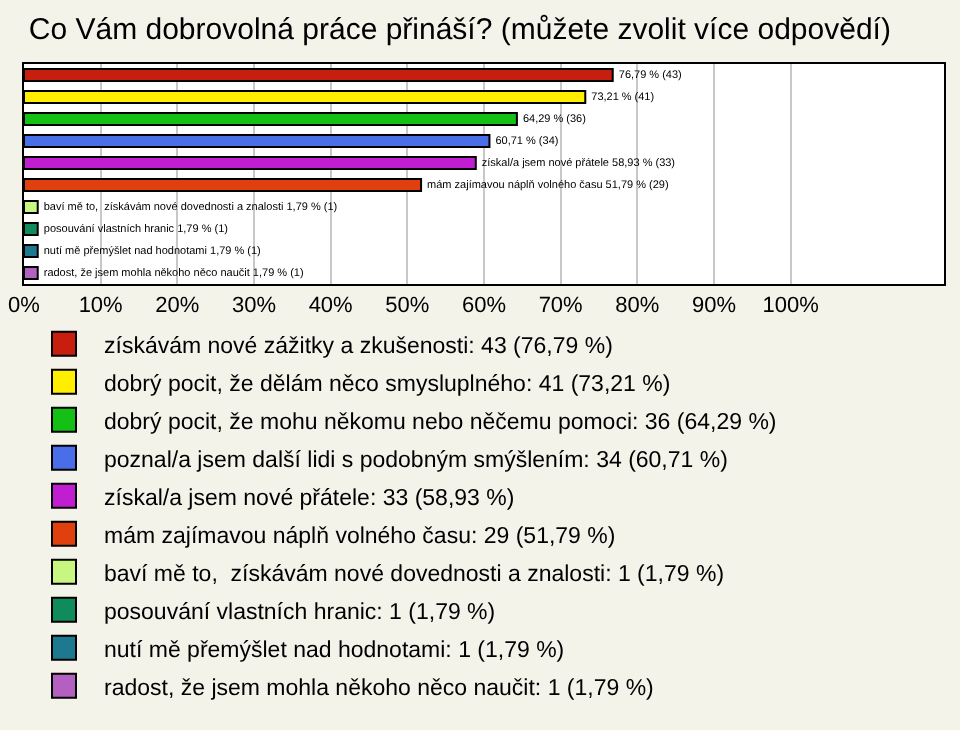 The image size is (960, 730). I want to click on chart-title: Co Vám dobrovolná práce přináší? (můžete zvolit více odpovědí), so click(459, 30).